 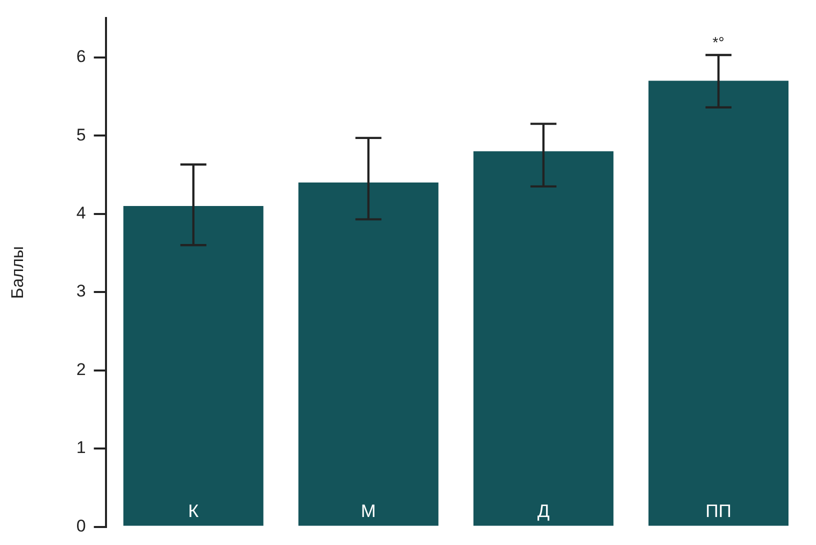 I want to click on y-tick-label: 1, so click(x=81, y=448).